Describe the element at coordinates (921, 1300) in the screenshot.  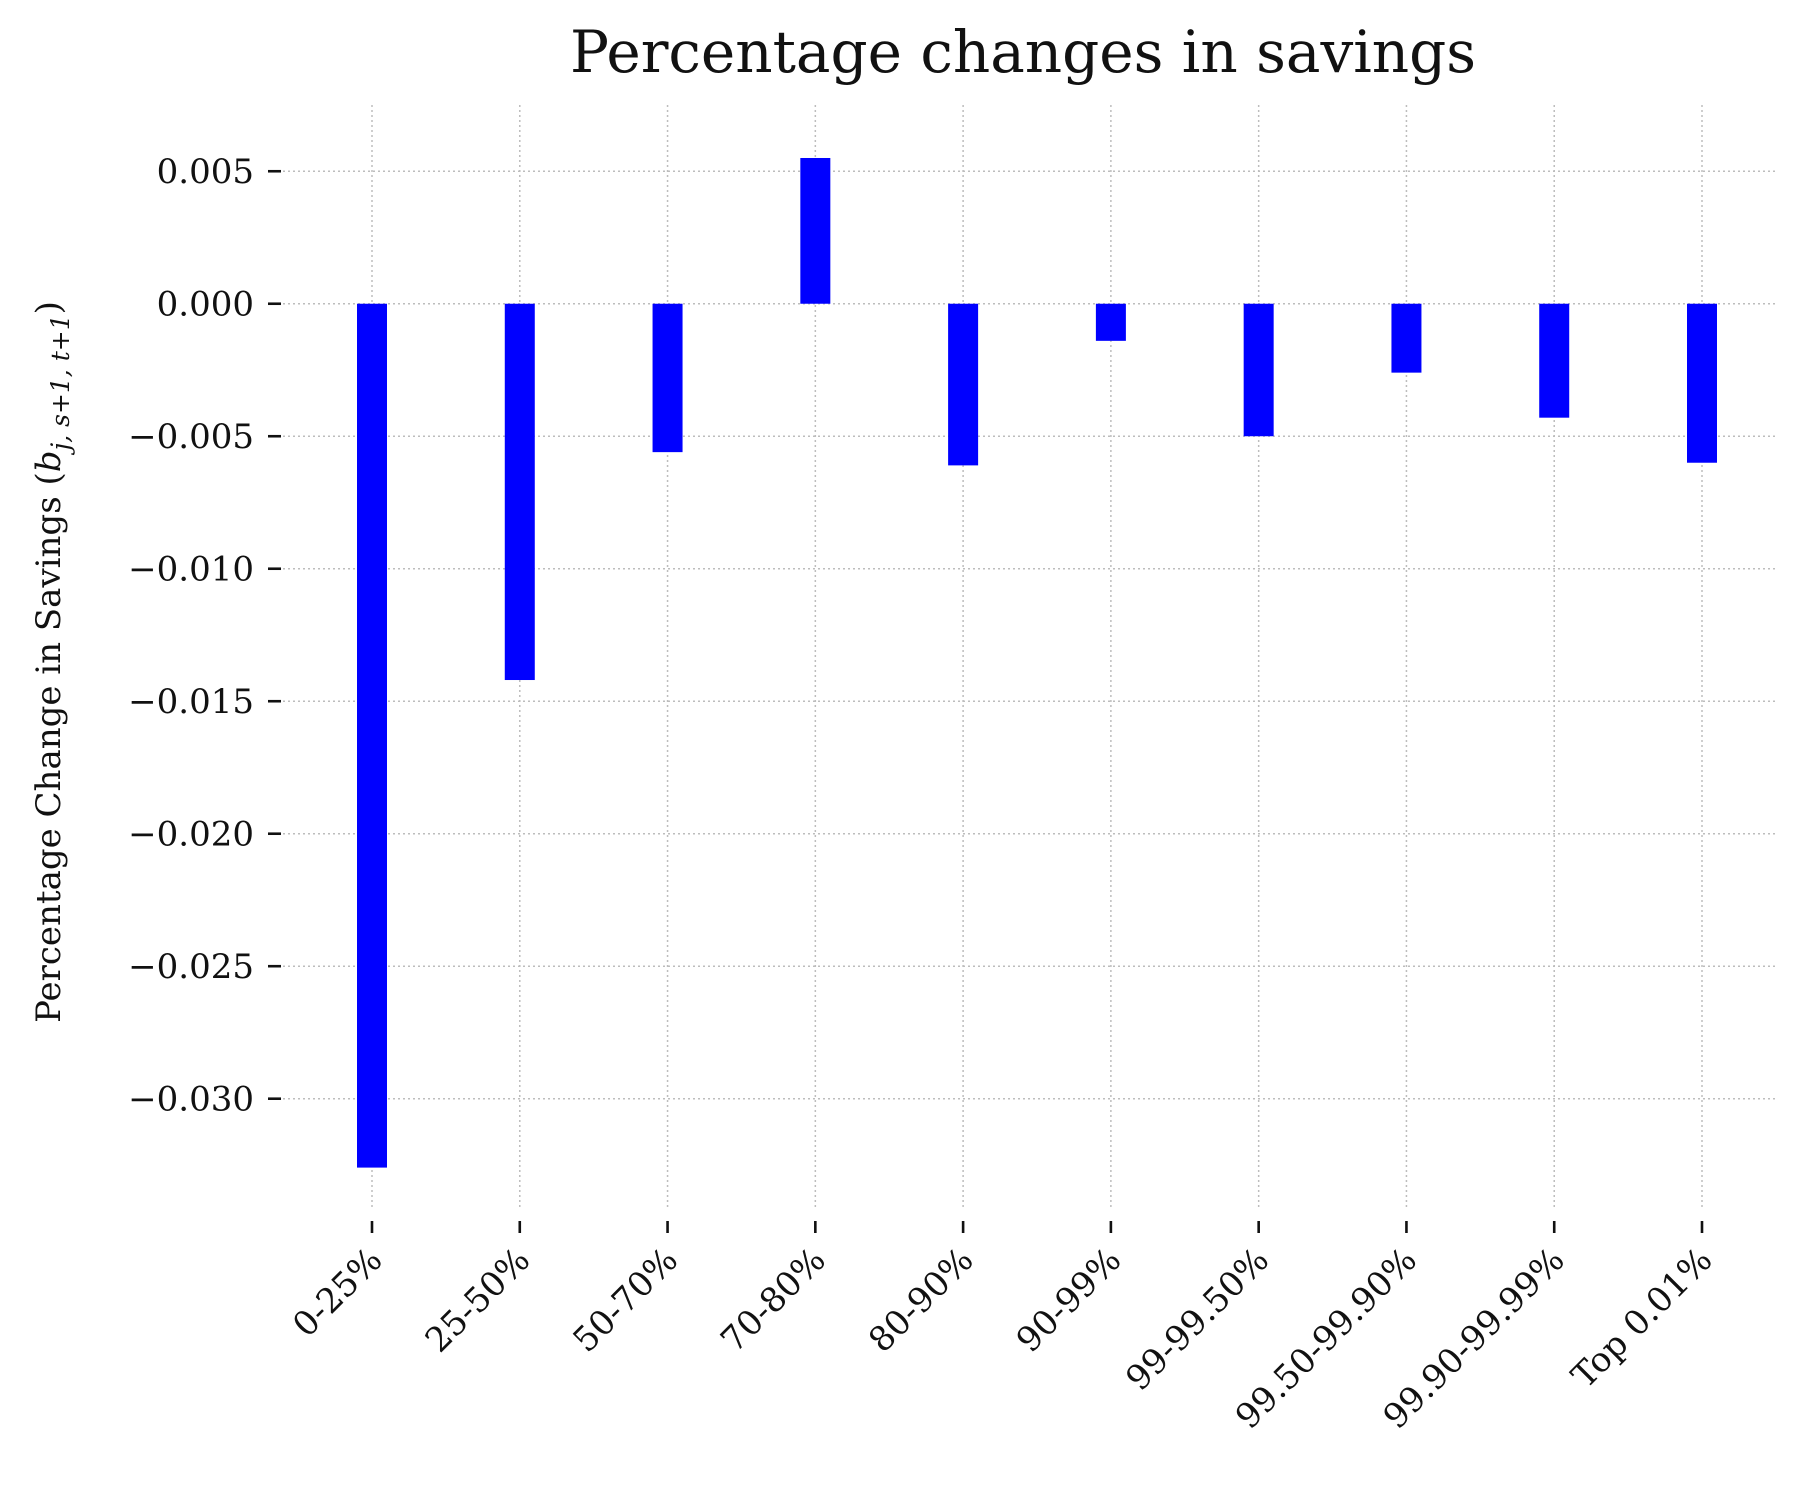
I see `x-tick-label: 80-90%` at that location.